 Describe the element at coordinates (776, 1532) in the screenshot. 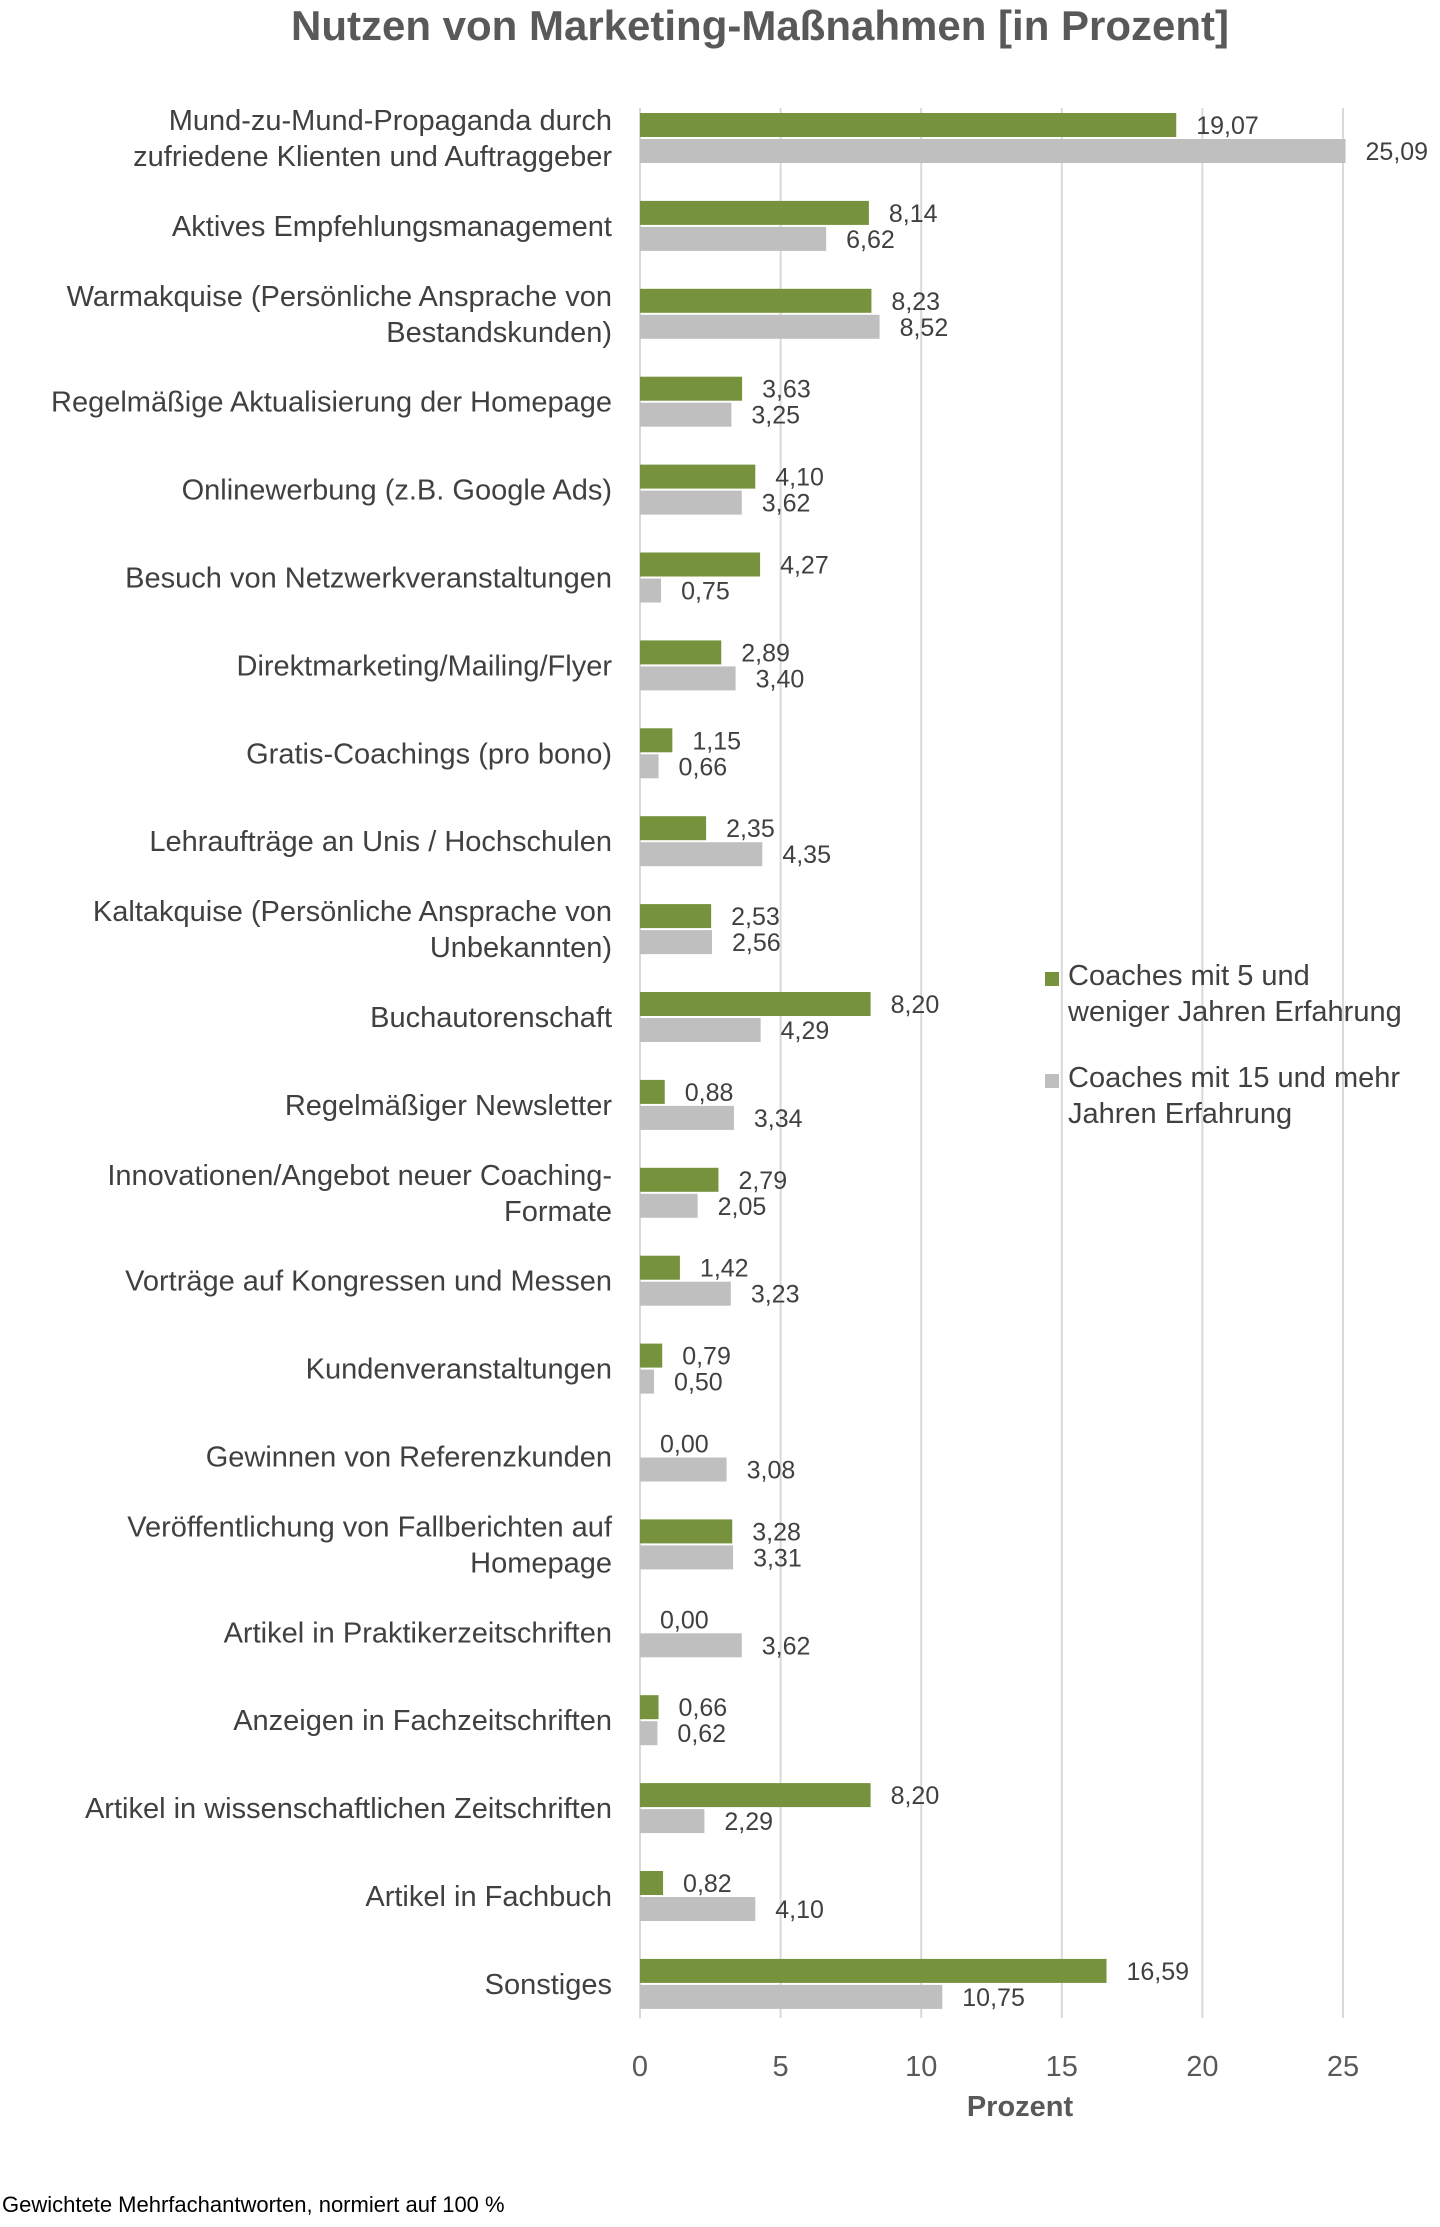

I see `data-label: 3,28` at that location.